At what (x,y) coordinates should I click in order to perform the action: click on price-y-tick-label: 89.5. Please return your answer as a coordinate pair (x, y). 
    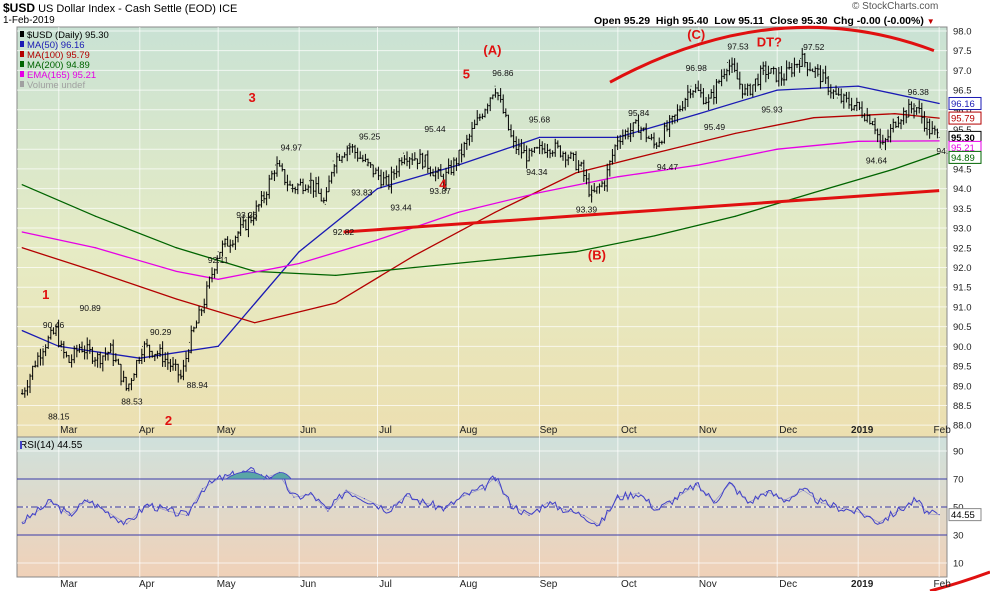
    Looking at the image, I should click on (962, 367).